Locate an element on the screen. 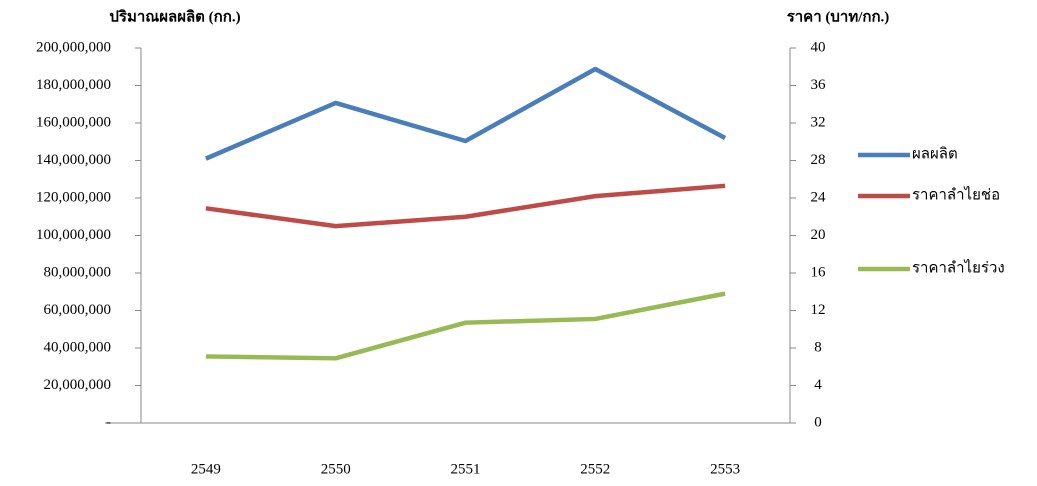 This screenshot has width=1037, height=486. x-tick-label: 2553 is located at coordinates (725, 469).